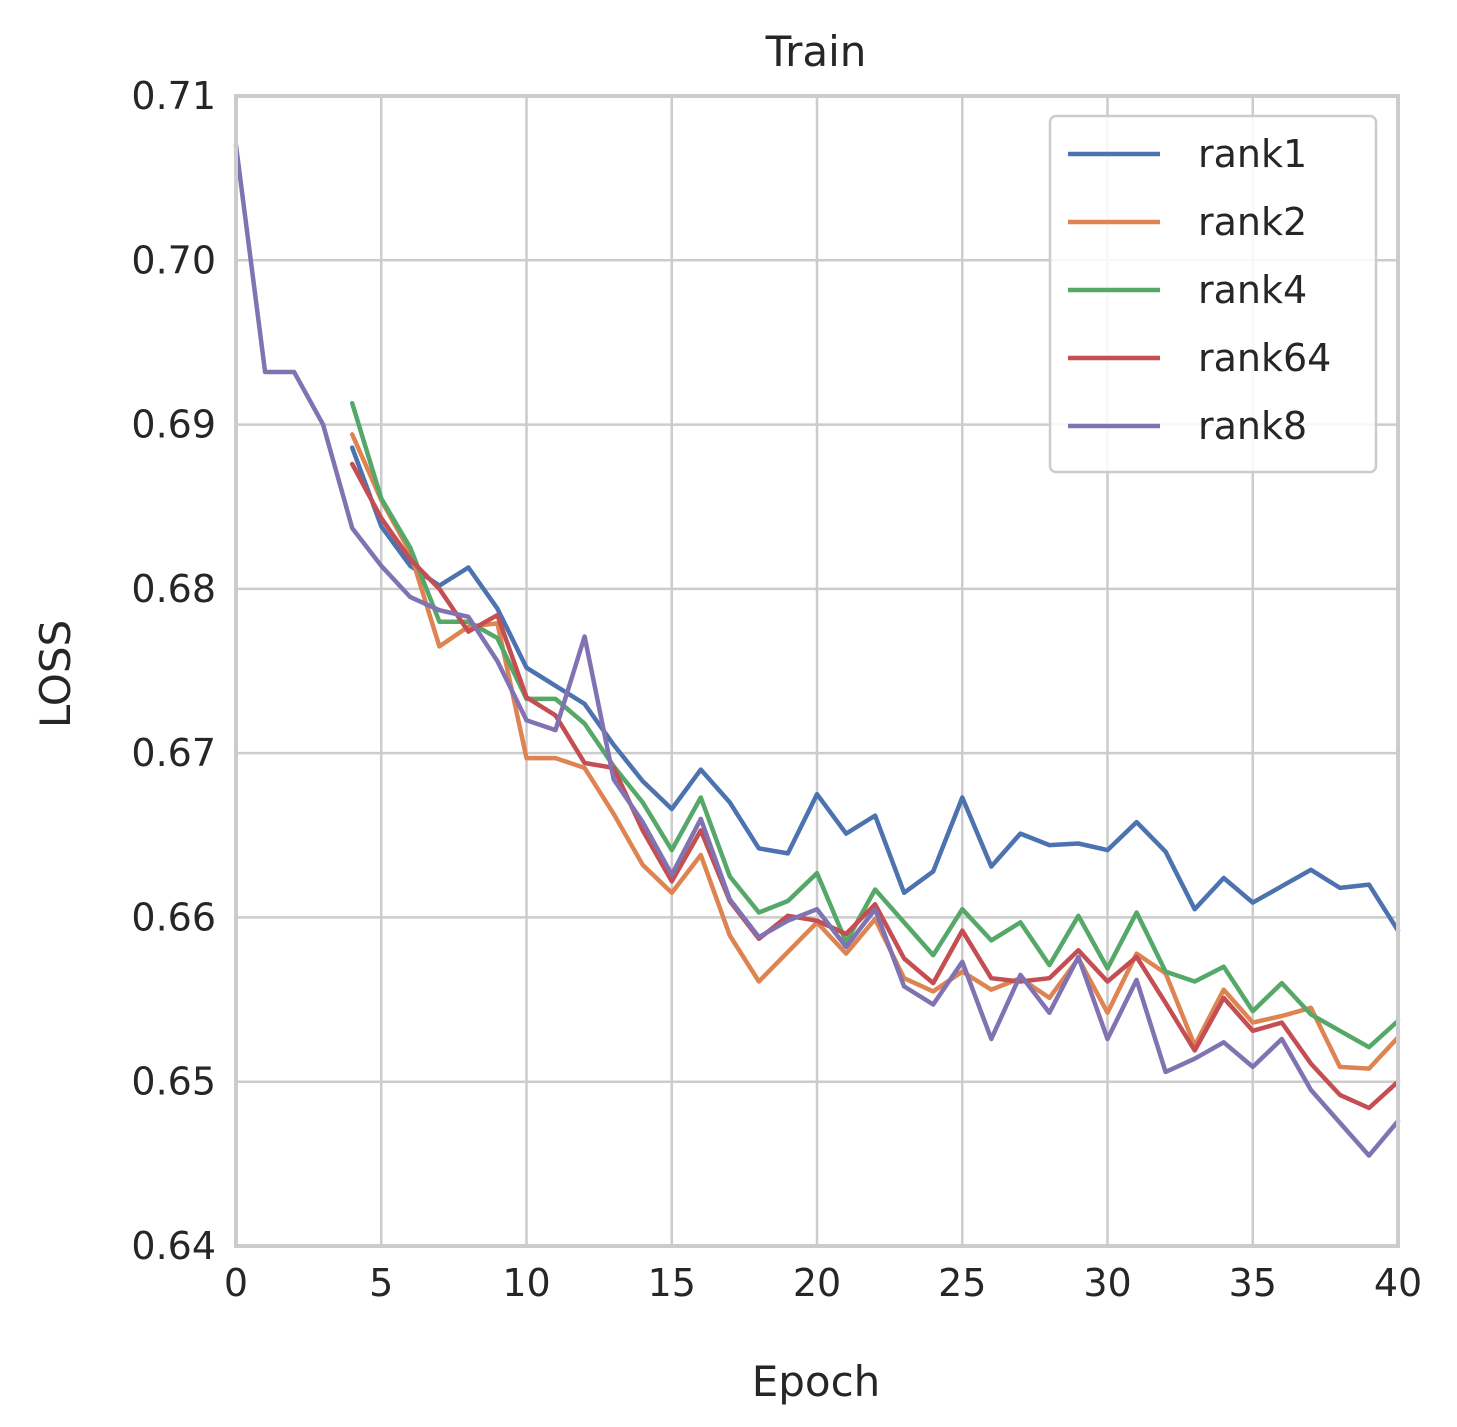  I want to click on legend: rank1 rank2 rank4 rank64 rank8, so click(1213, 294).